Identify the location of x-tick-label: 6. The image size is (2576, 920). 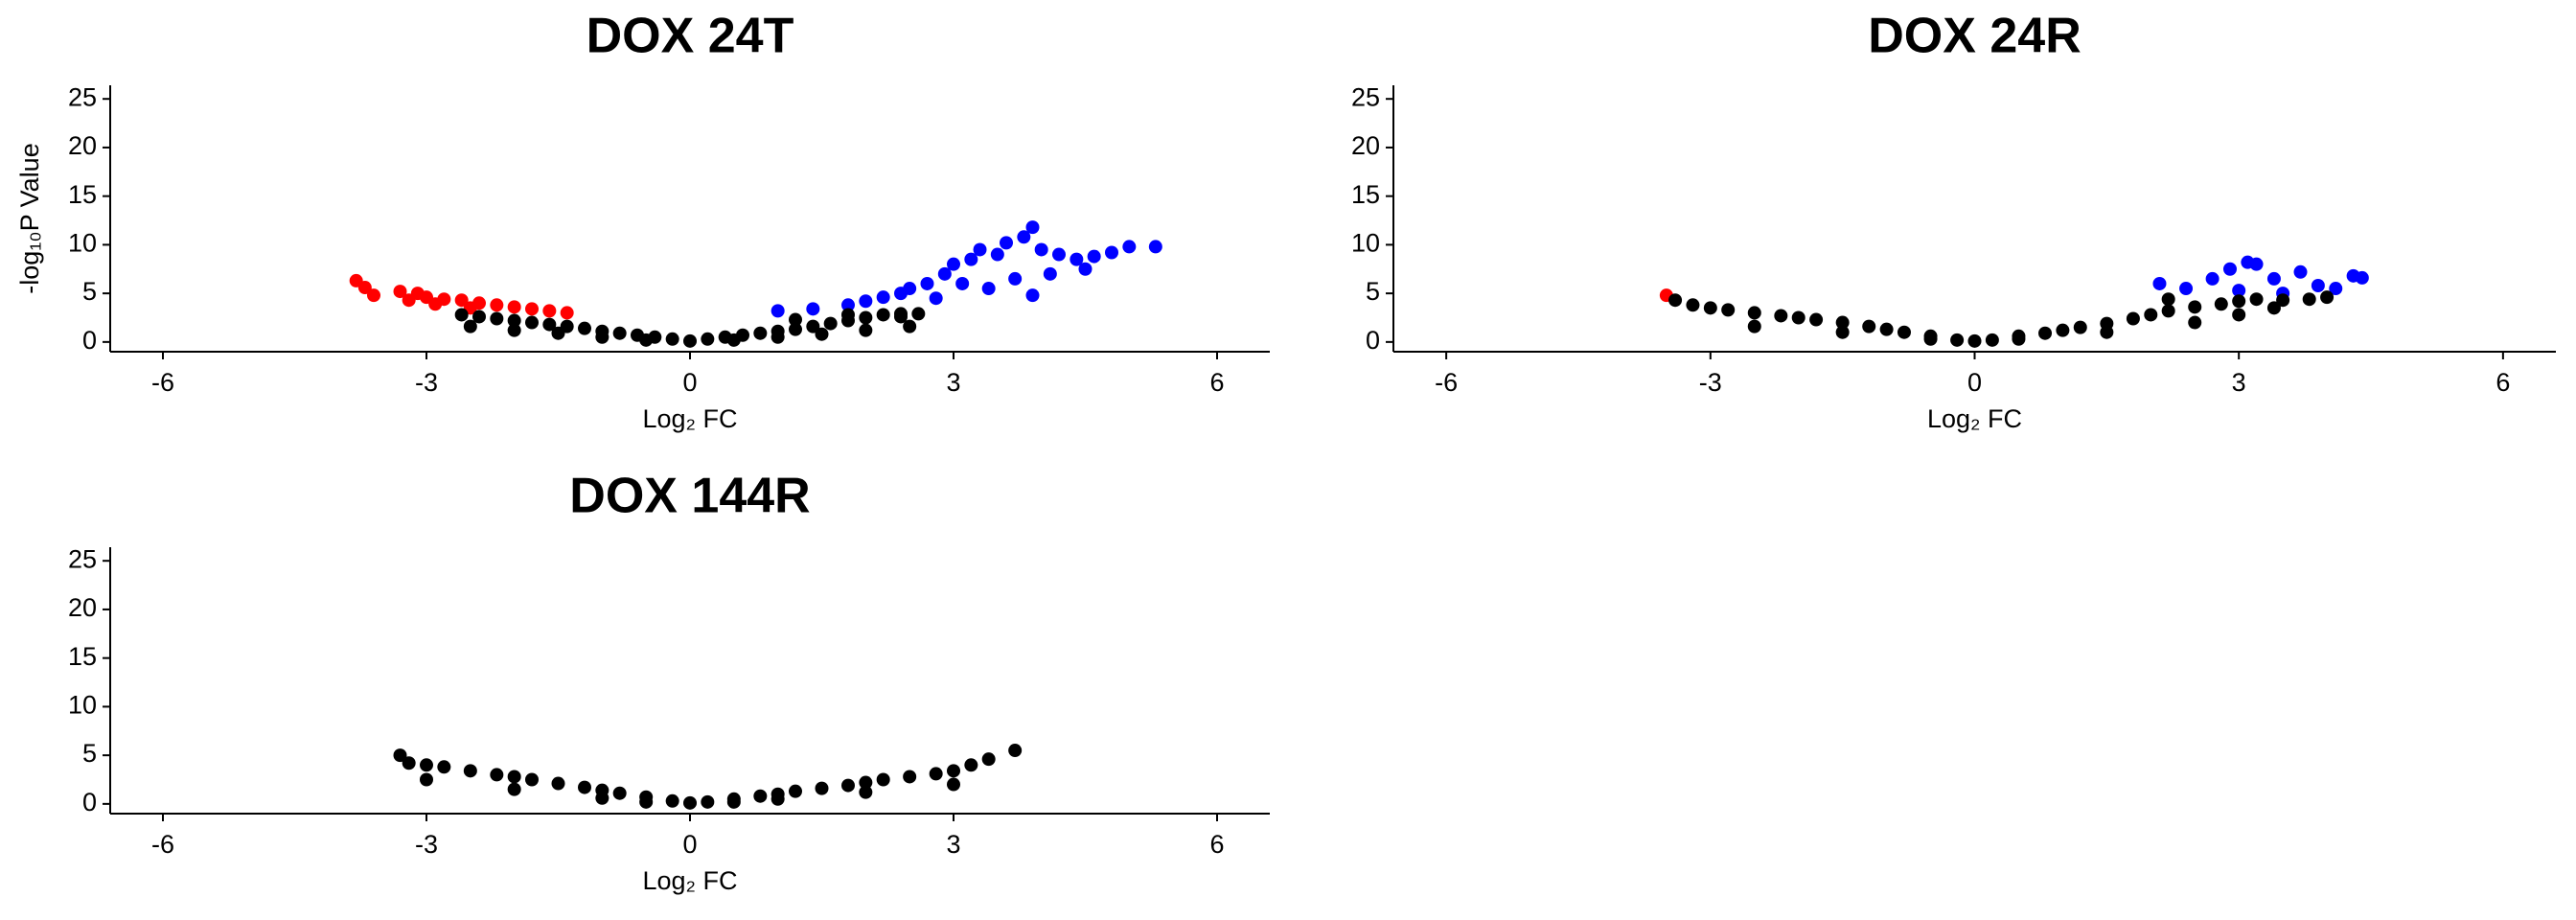
(1216, 844).